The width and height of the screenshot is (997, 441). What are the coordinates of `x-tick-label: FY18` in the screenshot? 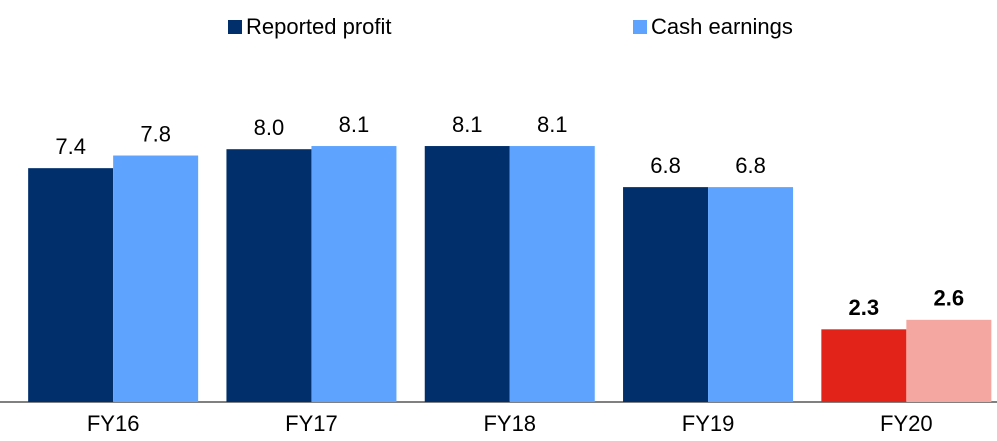 It's located at (509, 423).